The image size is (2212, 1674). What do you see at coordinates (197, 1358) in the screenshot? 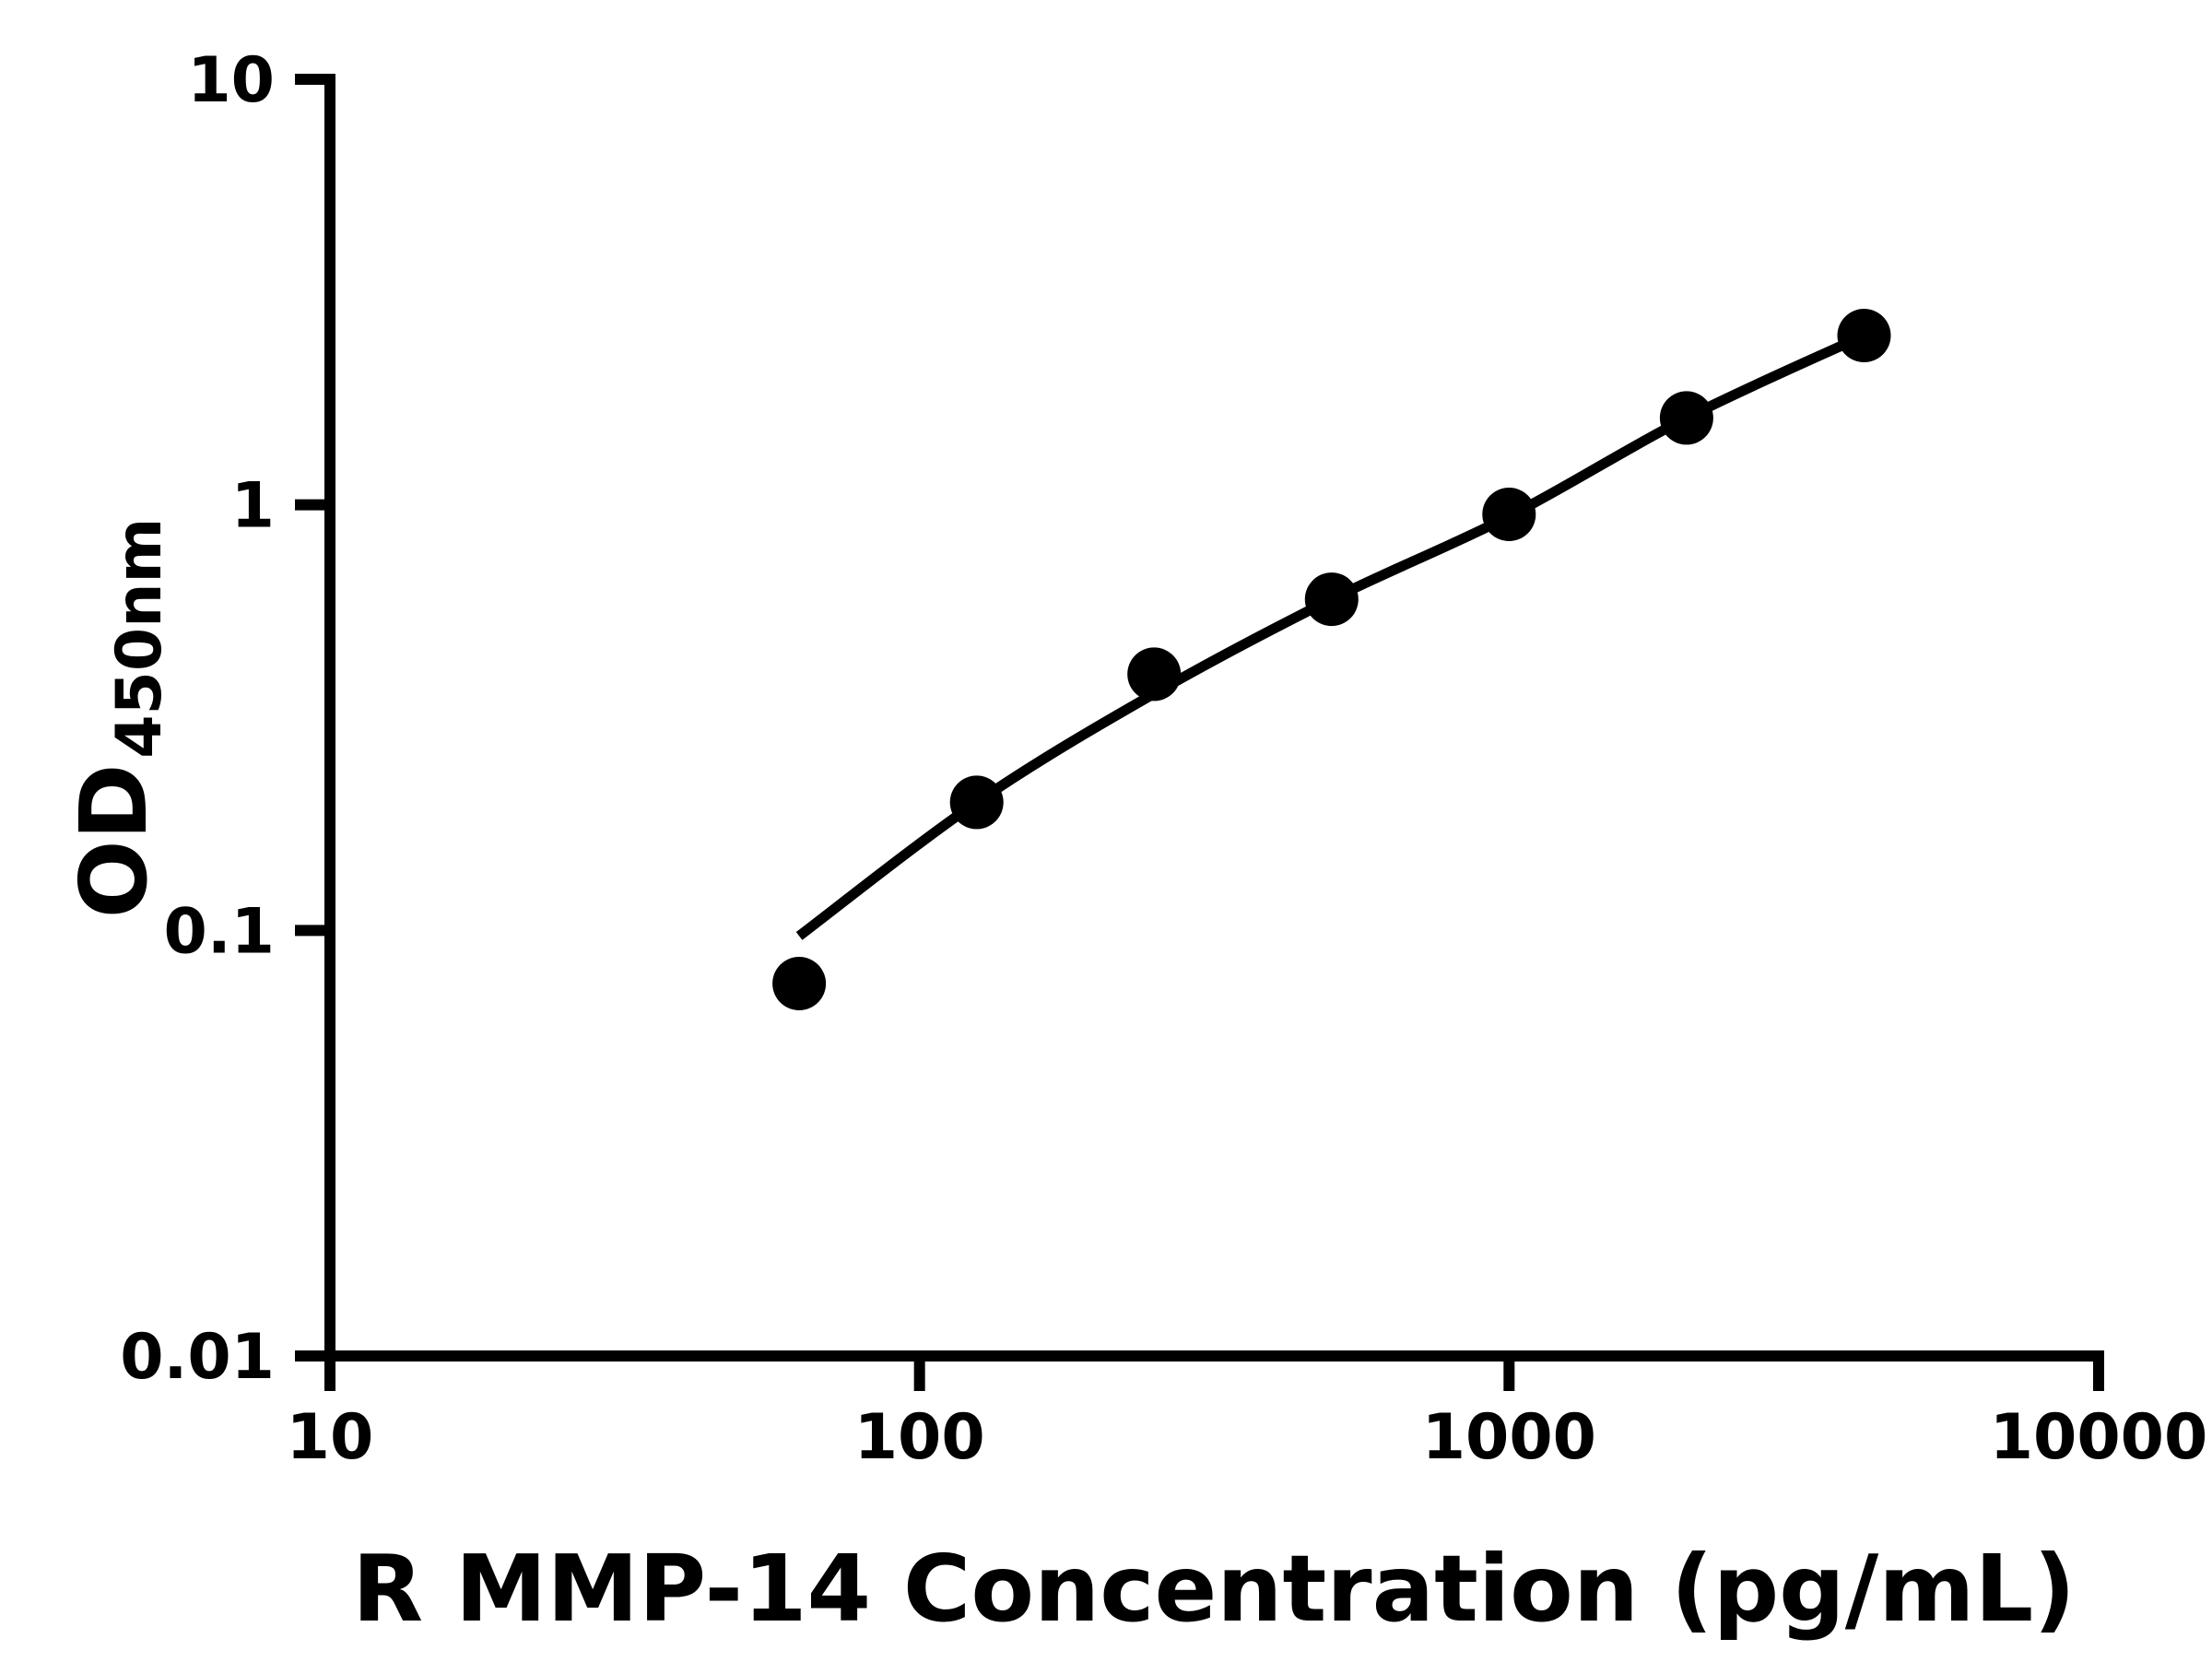
I see `y-tick-label: 0.01` at bounding box center [197, 1358].